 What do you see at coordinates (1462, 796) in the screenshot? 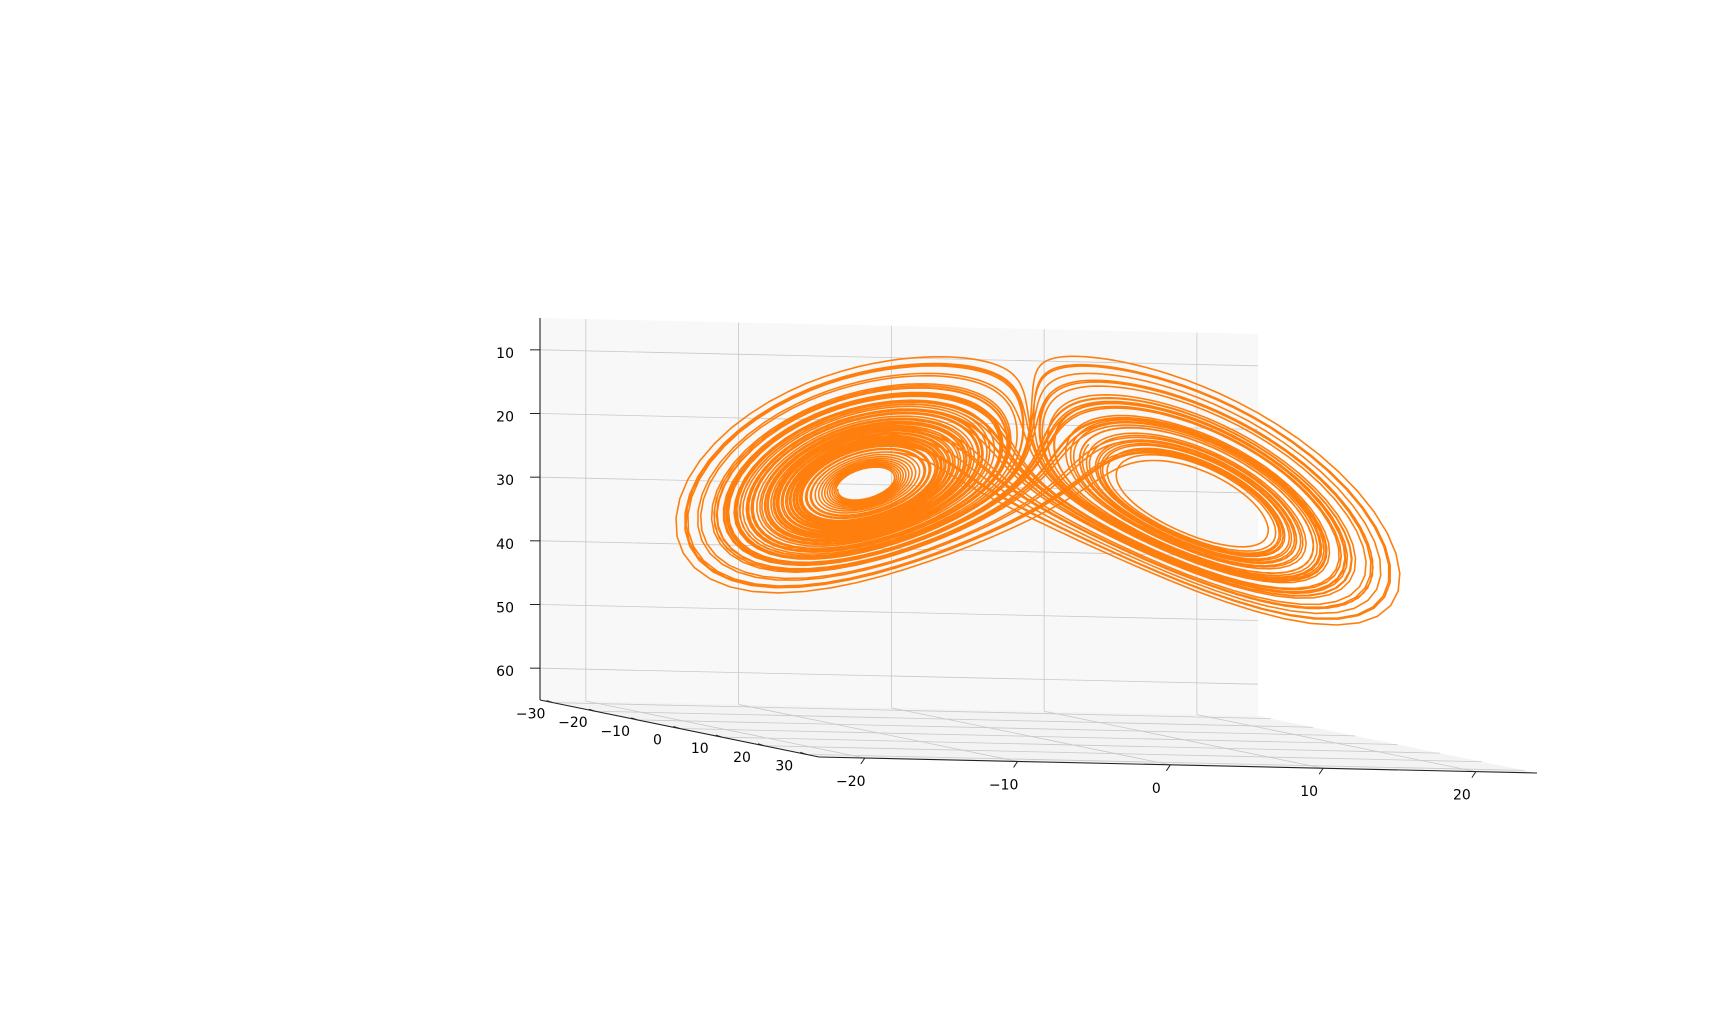
I see `x-tick-label: 20` at bounding box center [1462, 796].